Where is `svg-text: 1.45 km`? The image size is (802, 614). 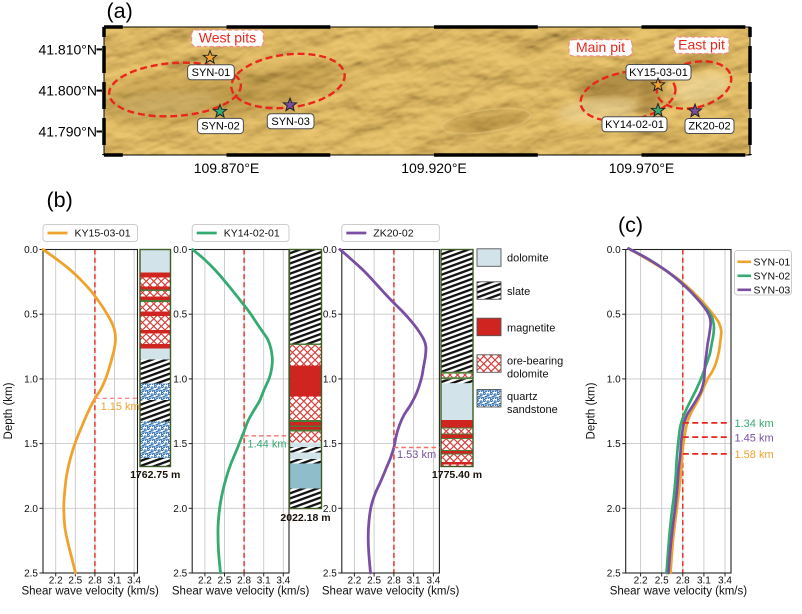 svg-text: 1.45 km is located at coordinates (754, 438).